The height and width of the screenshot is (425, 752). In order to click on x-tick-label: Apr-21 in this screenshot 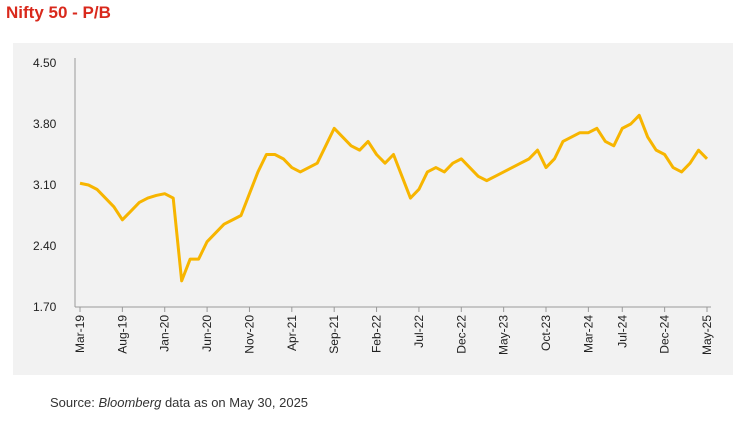, I will do `click(292, 333)`.